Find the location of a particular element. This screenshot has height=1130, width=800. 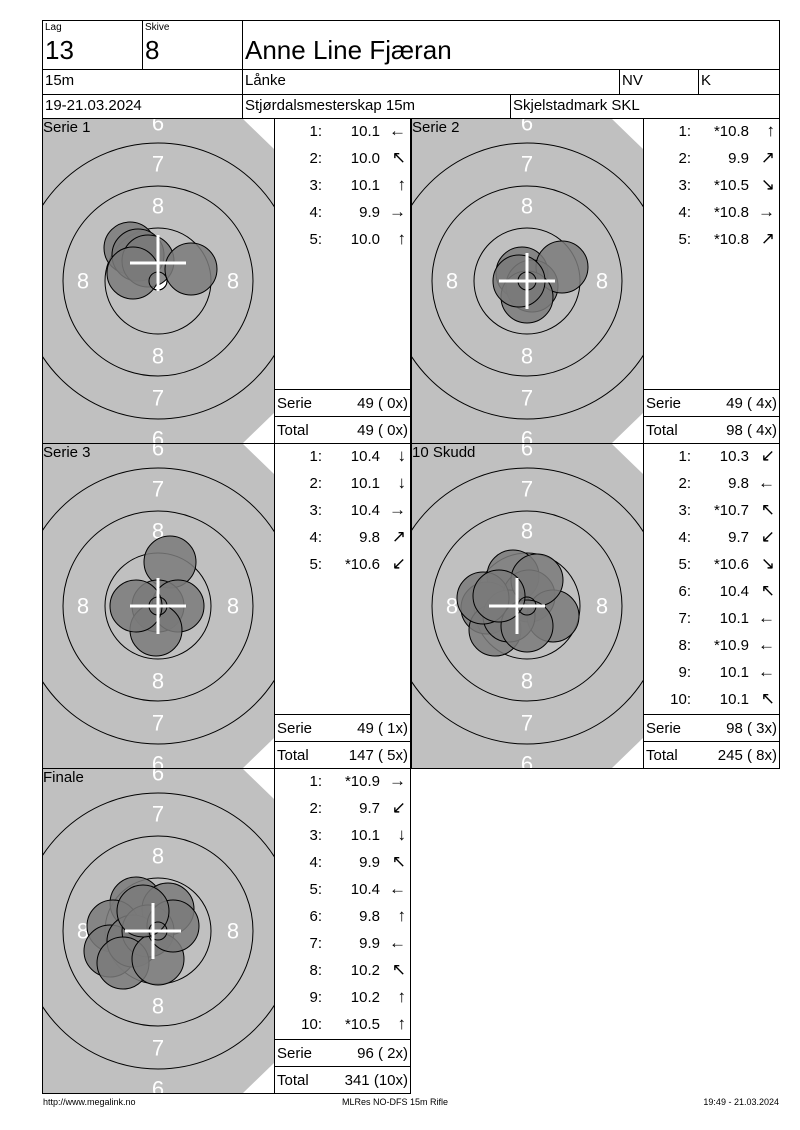

date-cell: 19-21.03.2024 is located at coordinates (142, 106).